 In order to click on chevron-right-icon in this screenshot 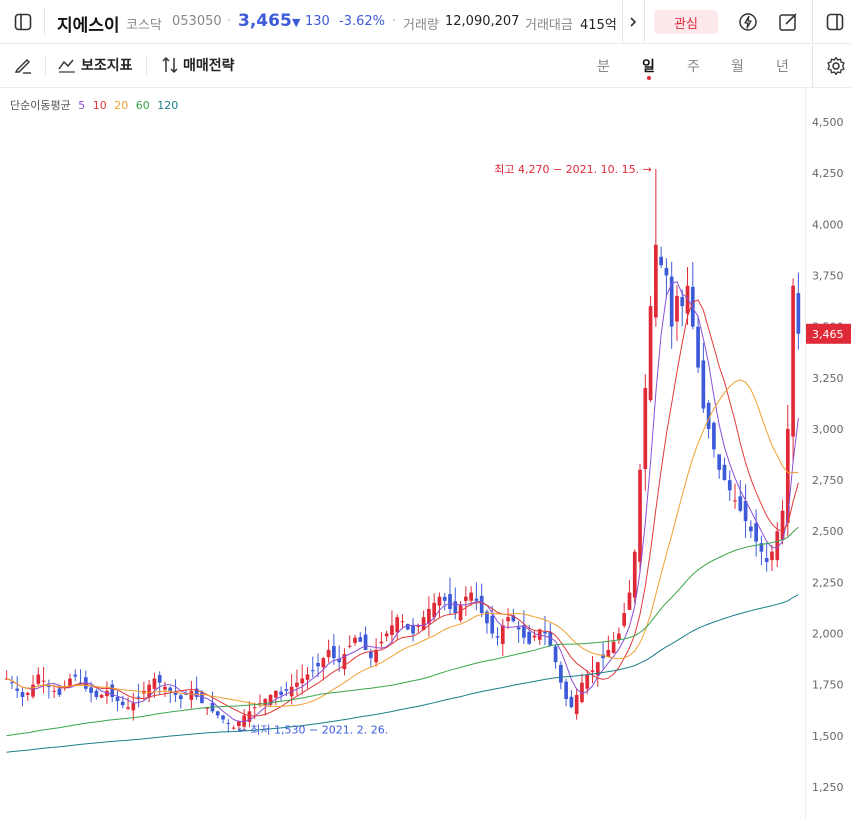, I will do `click(633, 22)`.